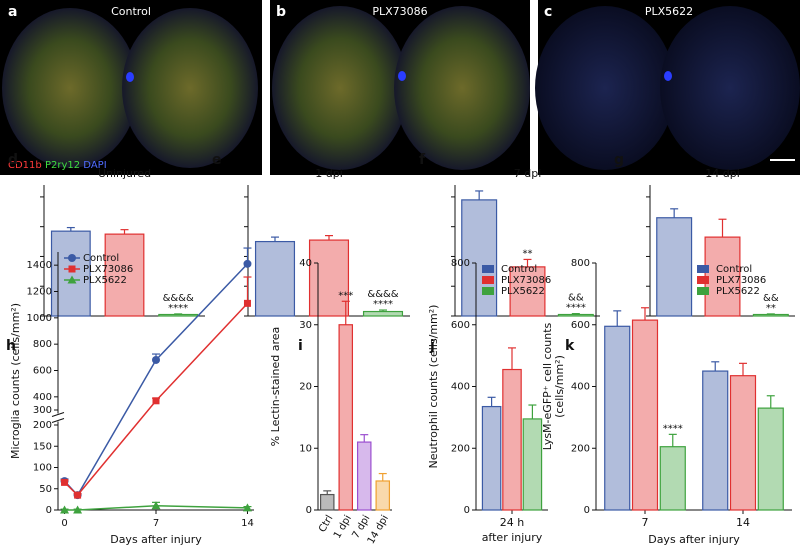  Describe the element at coordinates (343, 527) in the screenshot. I see `x-tick-label: 1 dpi` at that location.